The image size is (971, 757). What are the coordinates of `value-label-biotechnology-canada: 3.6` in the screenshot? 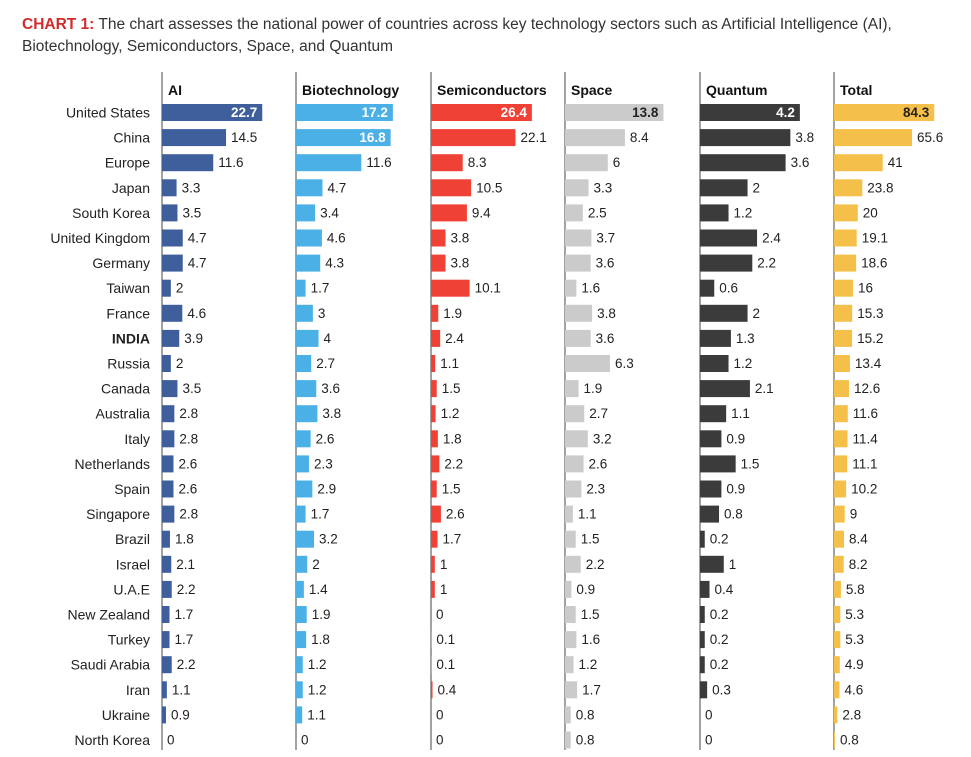 It's located at (330, 388).